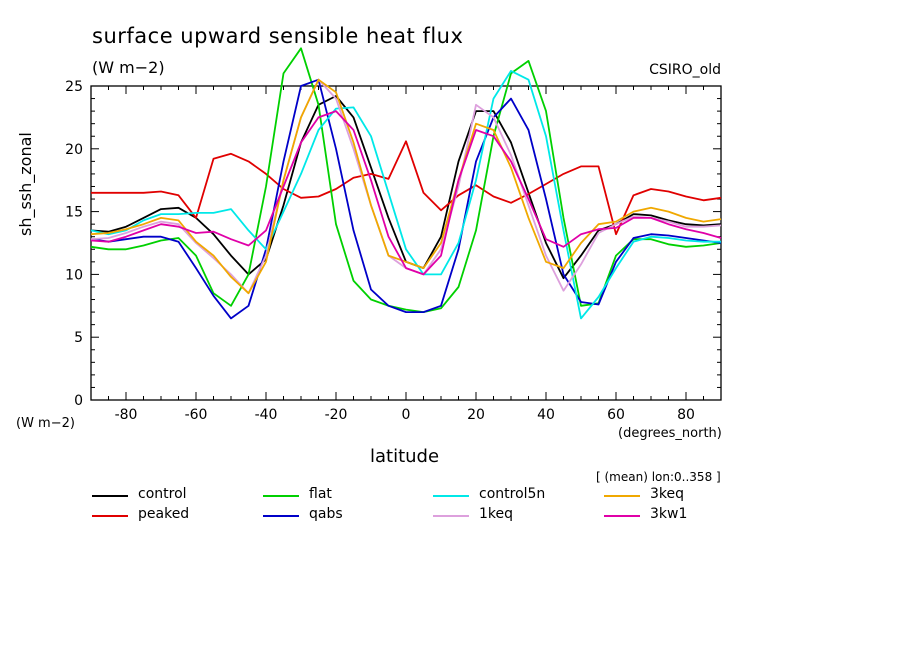 This screenshot has width=904, height=654. I want to click on x-tick-label: 0, so click(406, 415).